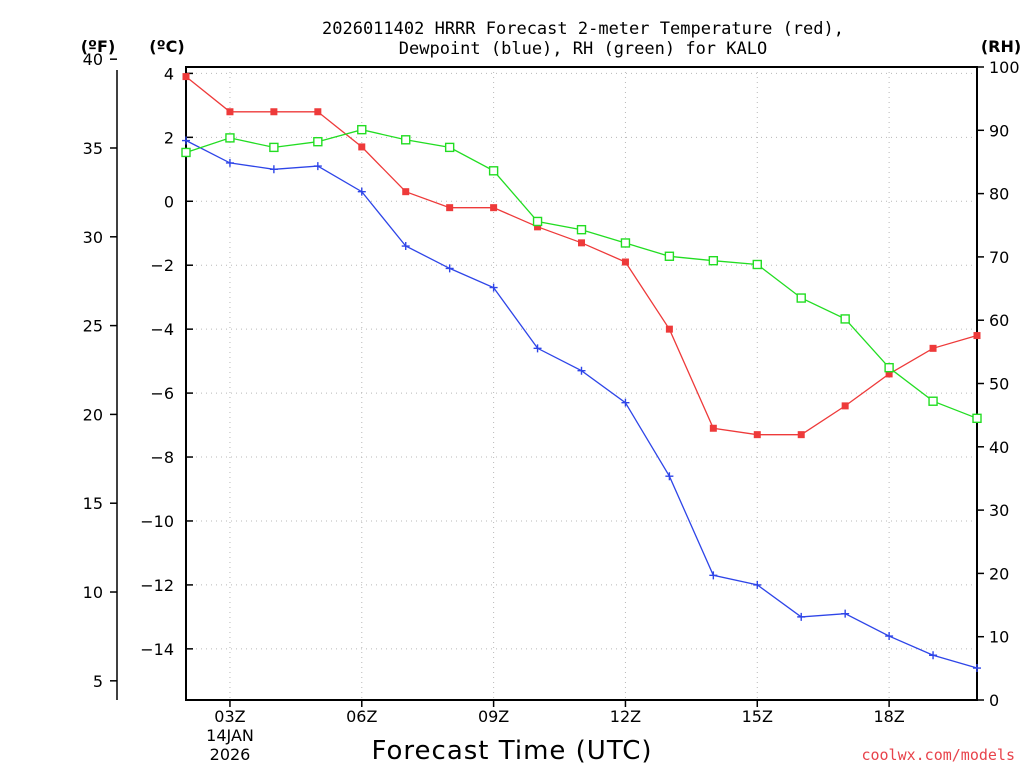  Describe the element at coordinates (93, 326) in the screenshot. I see `fahrenheit-tick-label: 25` at that location.